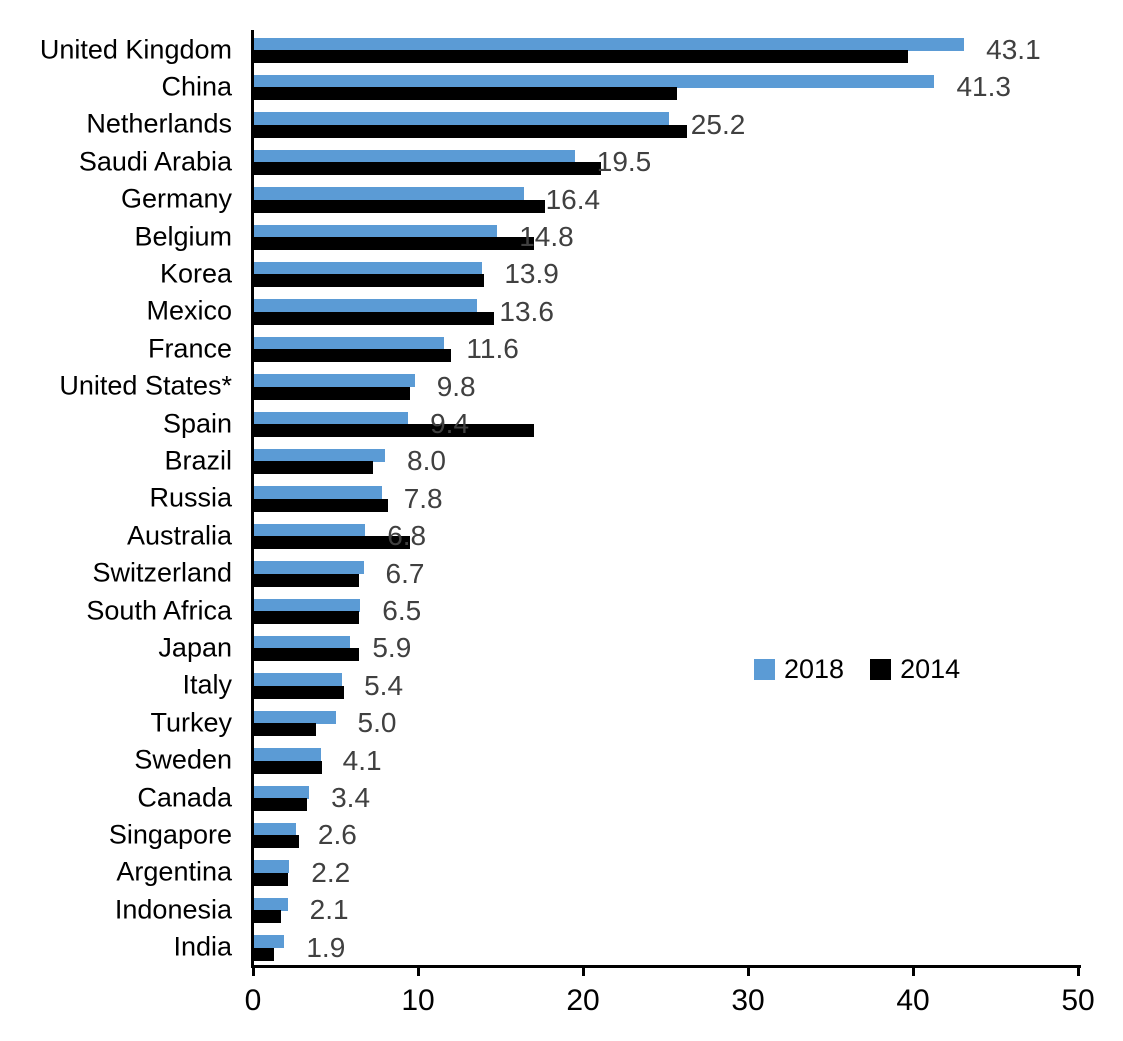 Image resolution: width=1123 pixels, height=1041 pixels. What do you see at coordinates (351, 797) in the screenshot?
I see `value-label: 3.4` at bounding box center [351, 797].